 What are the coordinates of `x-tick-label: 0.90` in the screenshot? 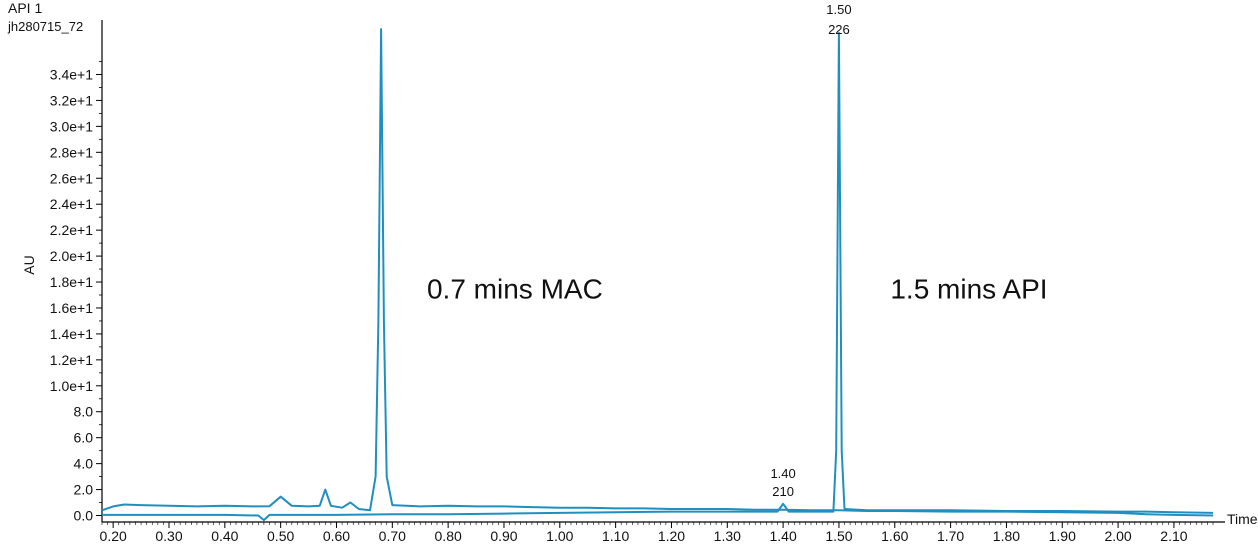 It's located at (503, 536).